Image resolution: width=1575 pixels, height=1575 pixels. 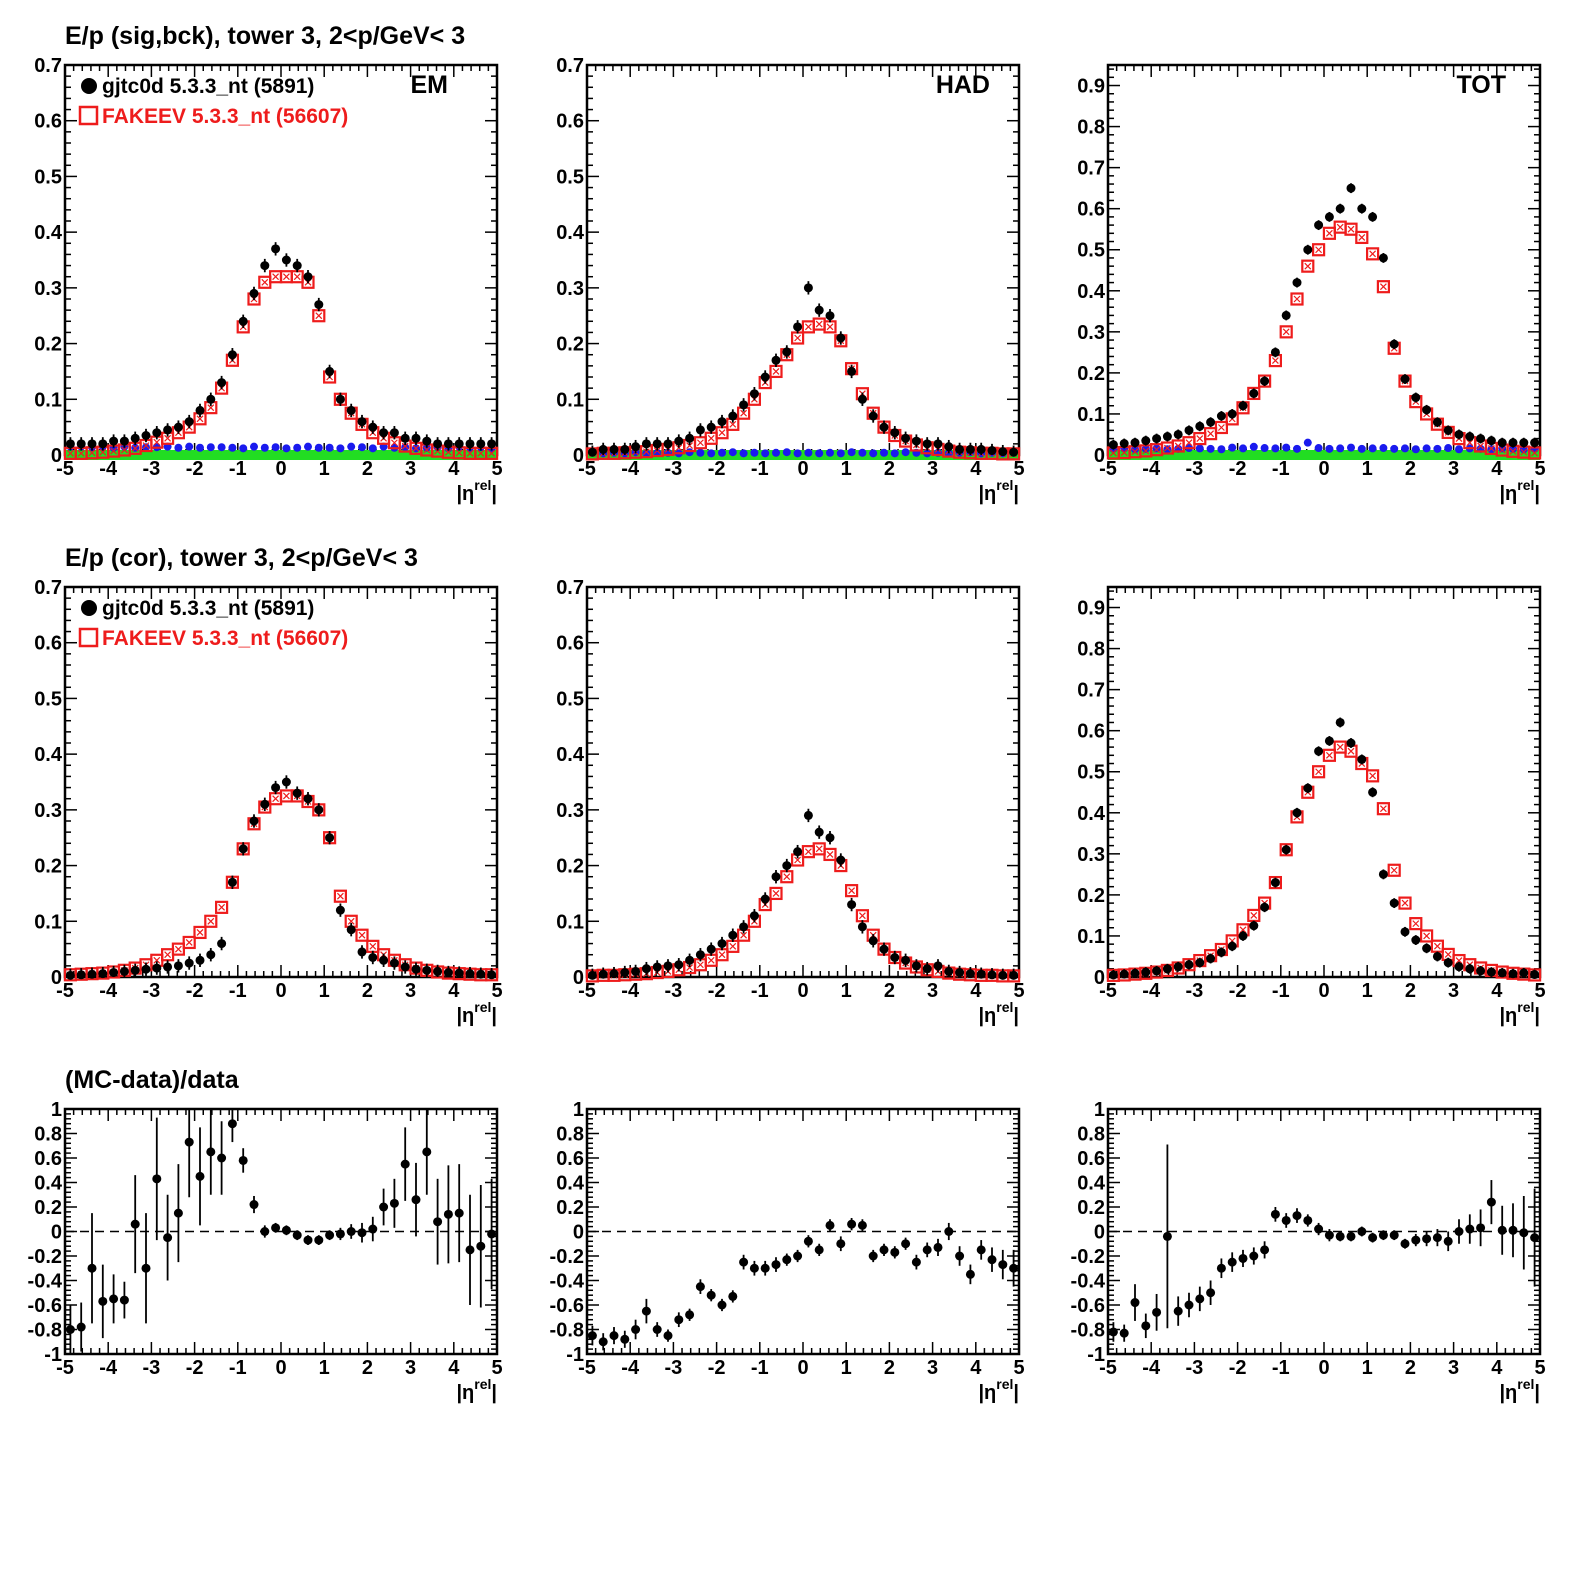 I want to click on y-tick-label: 0, so click(x=578, y=1233).